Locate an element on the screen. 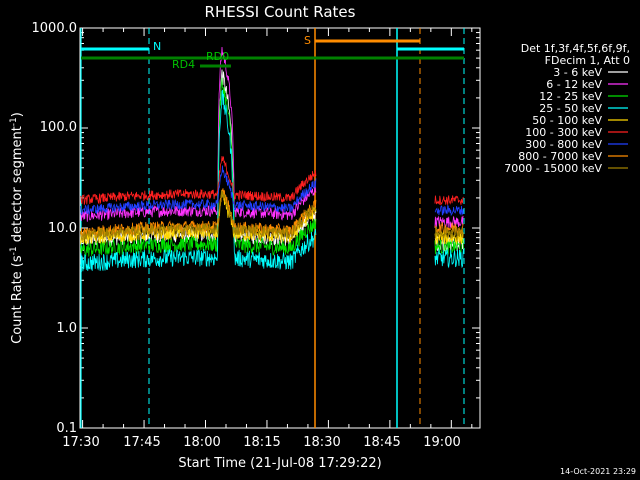 The image size is (640, 480). legend-label: 800 - 7000 keV is located at coordinates (560, 156).